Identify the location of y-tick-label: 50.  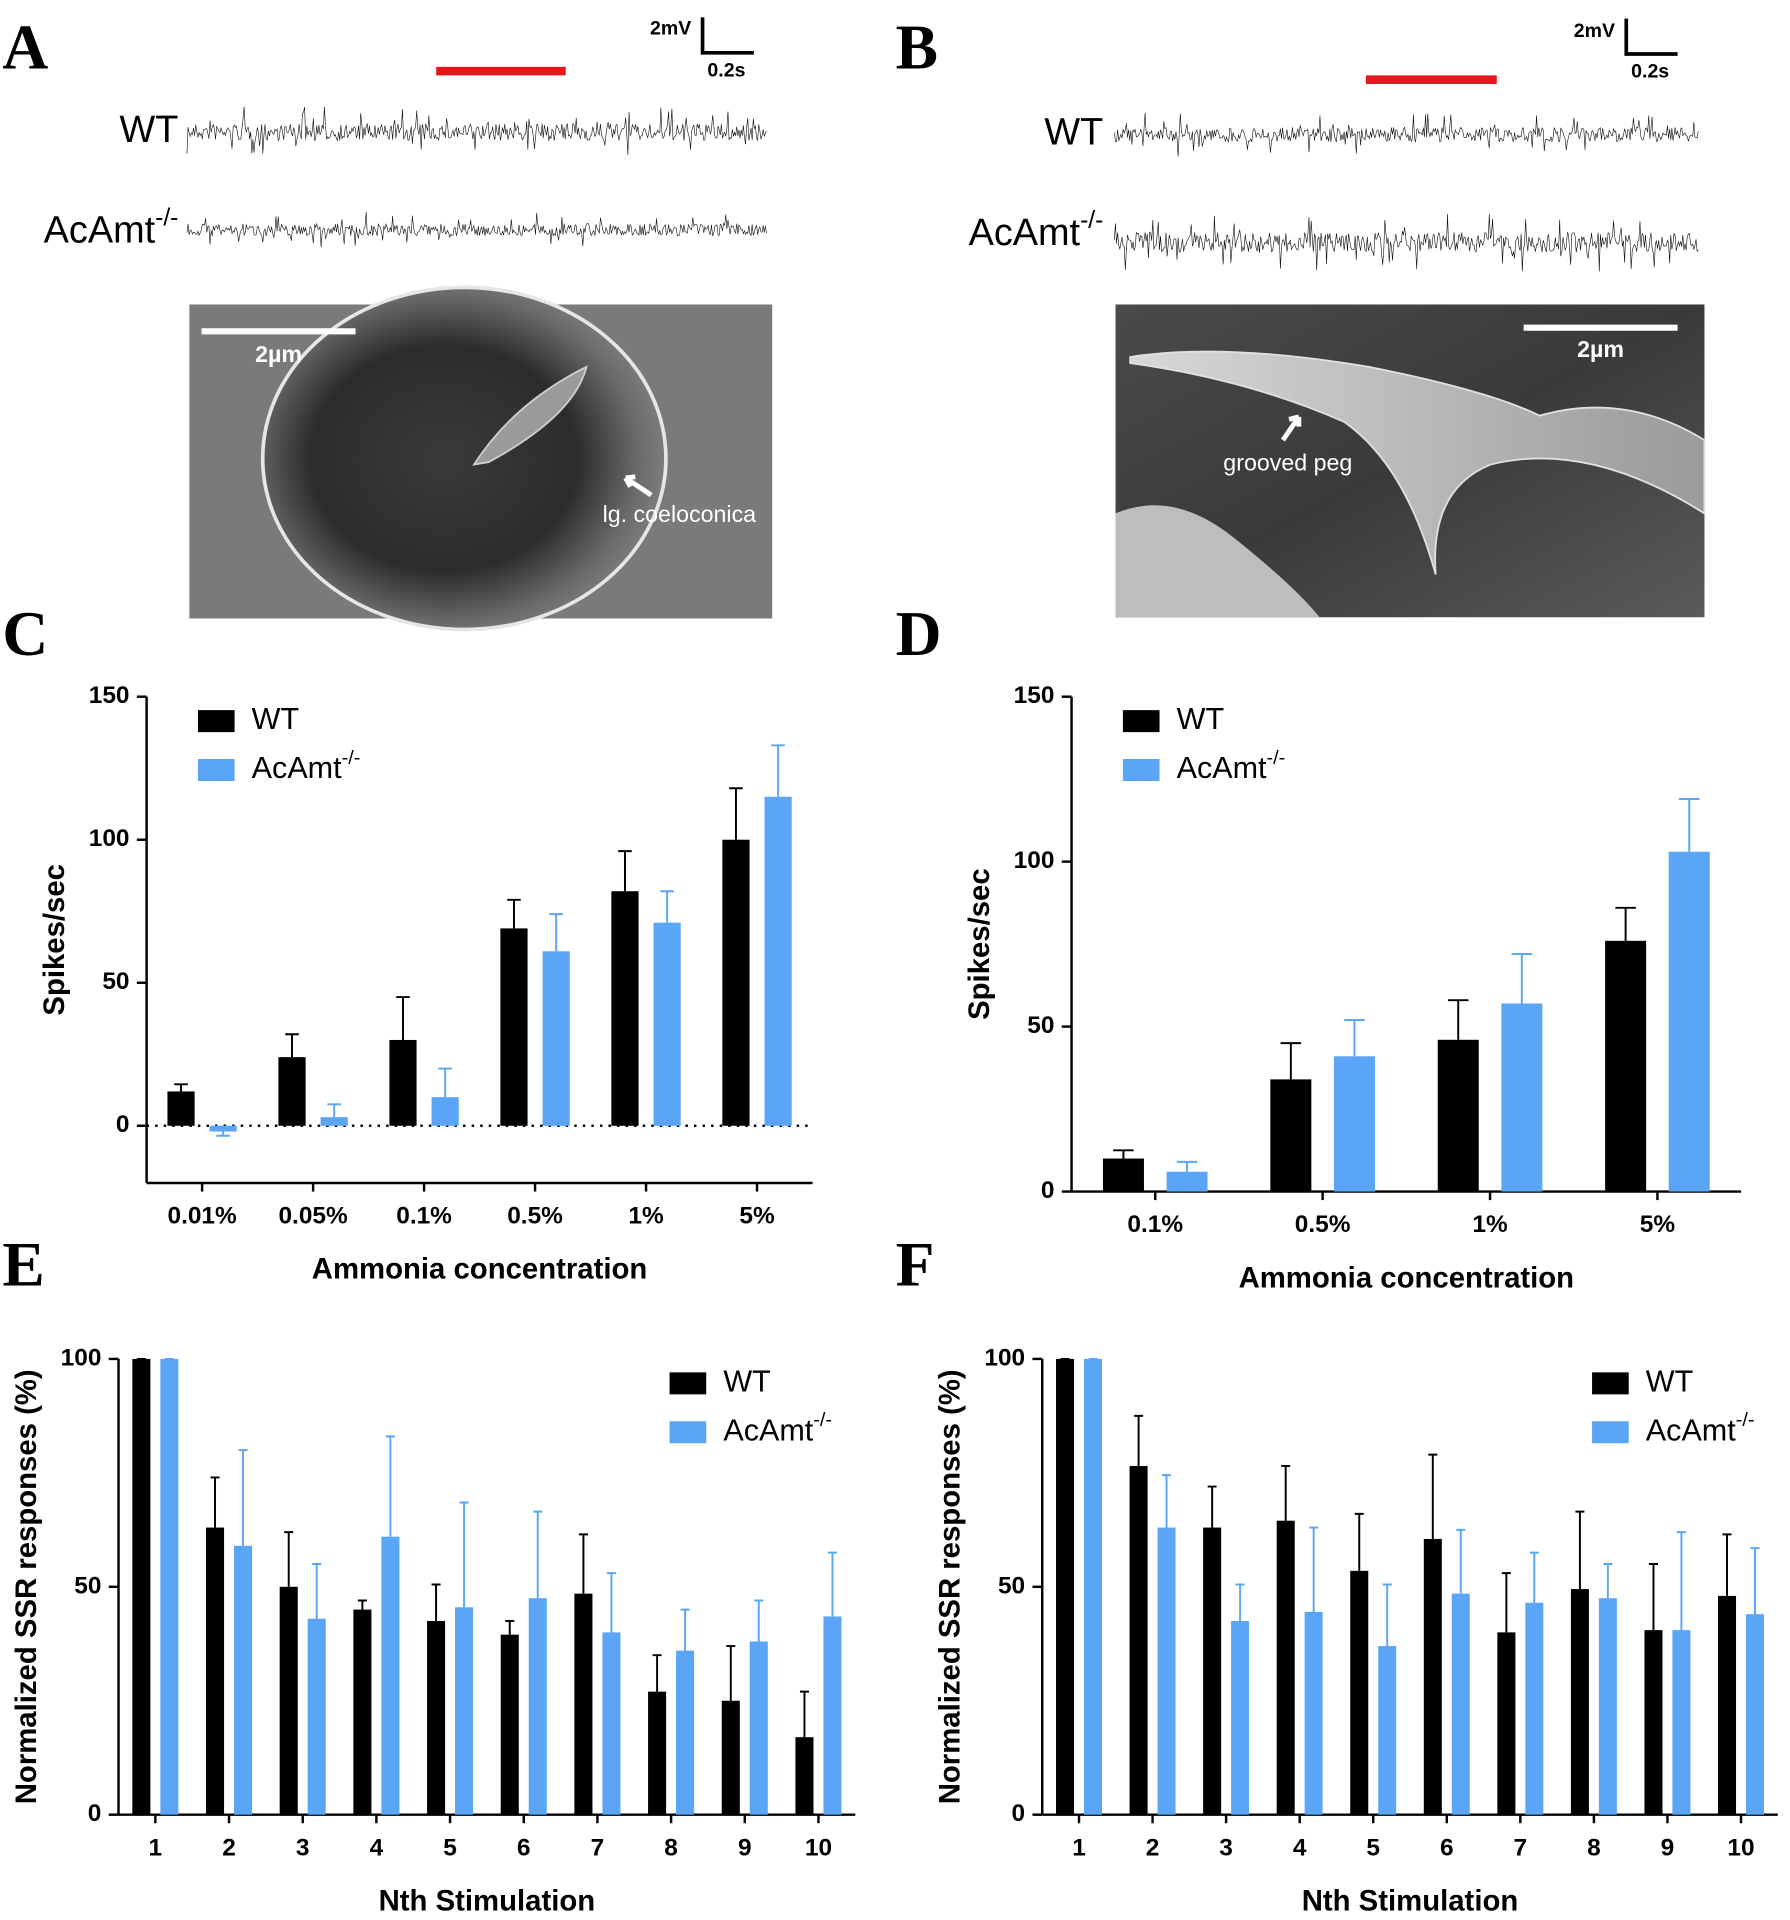
(1011, 1585).